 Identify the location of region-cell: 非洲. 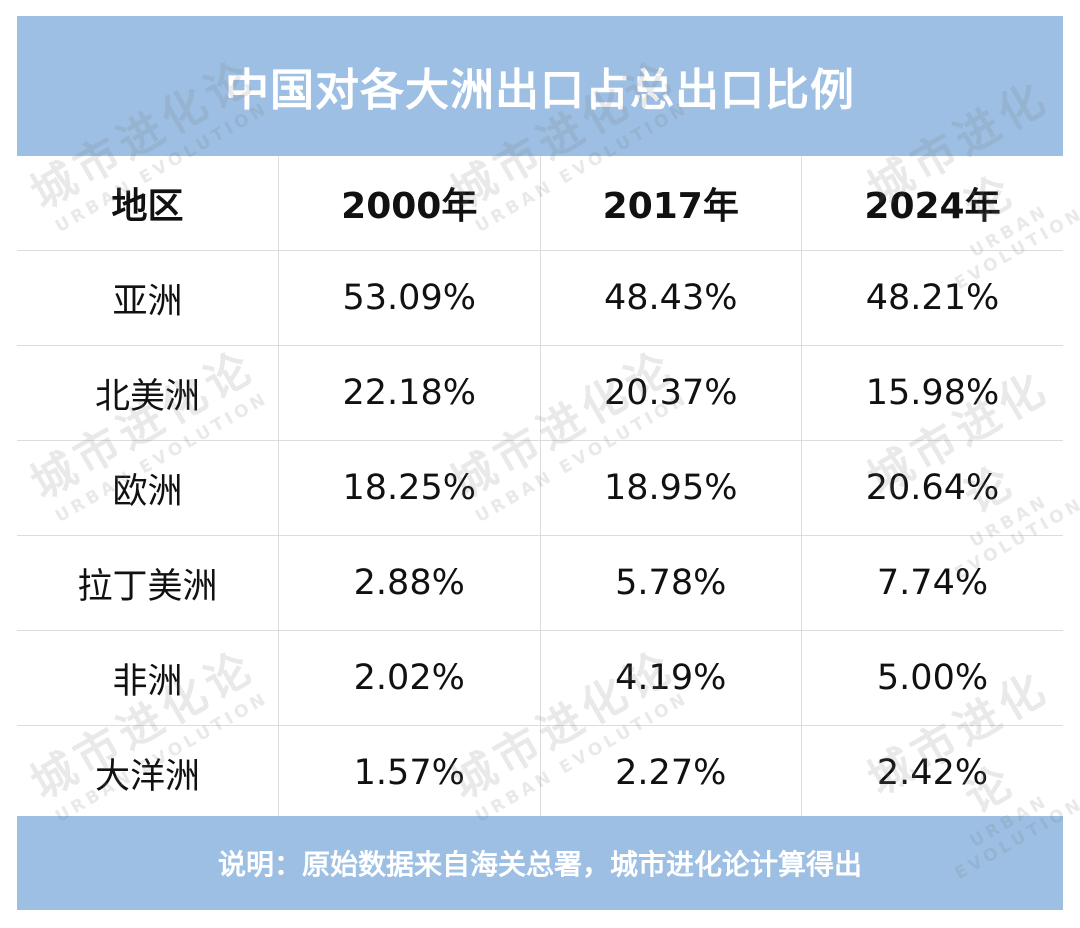
(148, 678).